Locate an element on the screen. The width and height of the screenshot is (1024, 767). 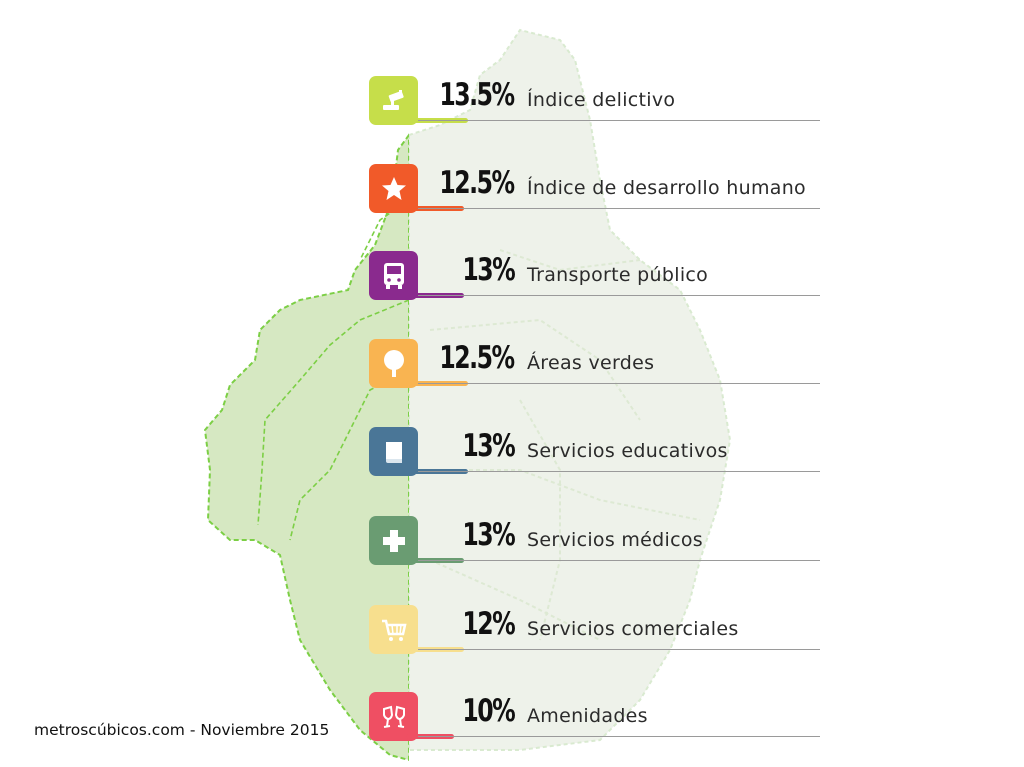
metric-label: Índice de desarrollo humano is located at coordinates (666, 188).